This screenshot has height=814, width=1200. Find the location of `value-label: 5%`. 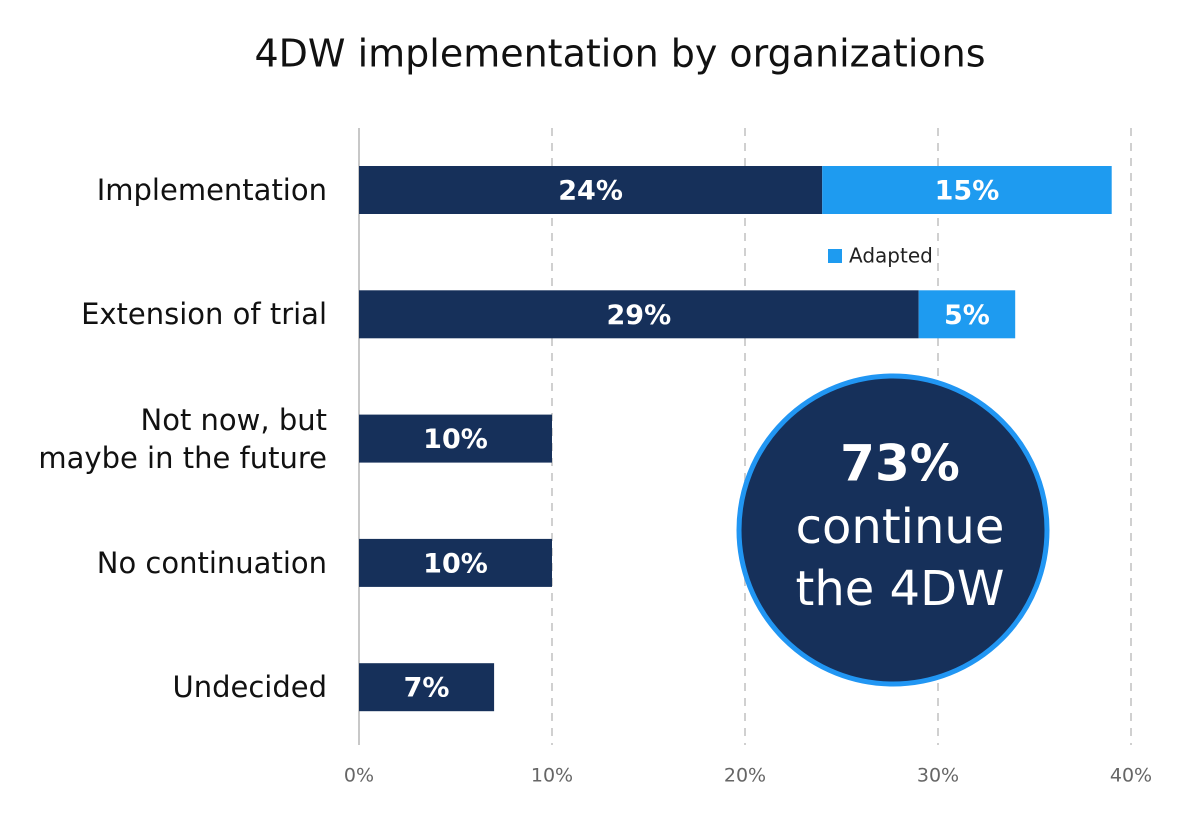

value-label: 5% is located at coordinates (967, 315).